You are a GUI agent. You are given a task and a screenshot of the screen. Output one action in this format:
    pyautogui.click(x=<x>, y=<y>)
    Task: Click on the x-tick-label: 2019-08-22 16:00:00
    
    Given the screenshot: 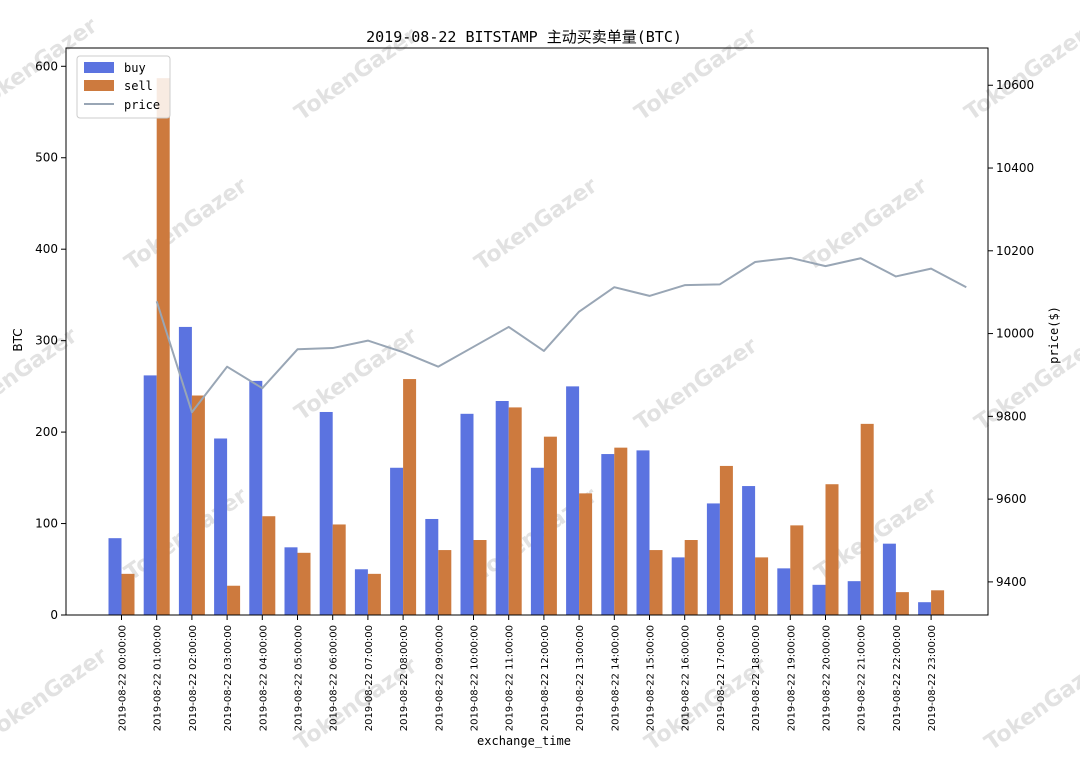 What is the action you would take?
    pyautogui.click(x=686, y=678)
    